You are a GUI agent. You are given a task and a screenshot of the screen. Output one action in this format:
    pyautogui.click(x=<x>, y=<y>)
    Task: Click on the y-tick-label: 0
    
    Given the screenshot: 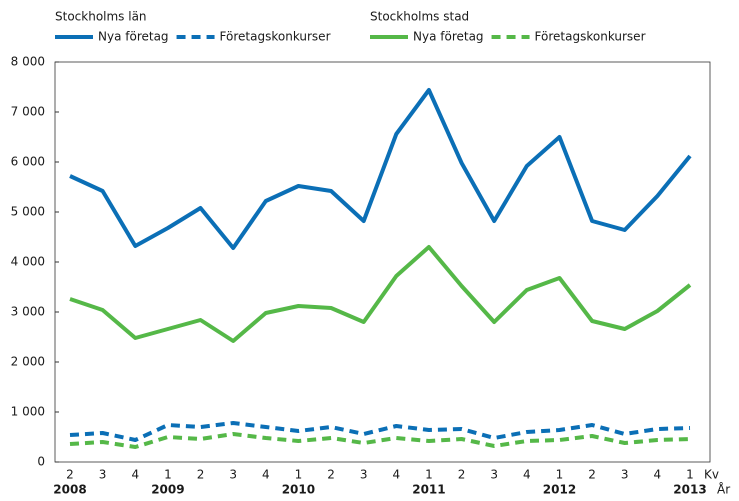 What is the action you would take?
    pyautogui.click(x=41, y=462)
    